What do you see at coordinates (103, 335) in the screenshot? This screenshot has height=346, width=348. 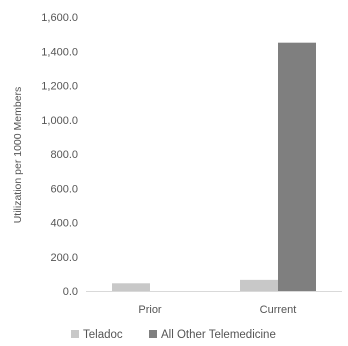 I see `legend-label: Teladoc` at bounding box center [103, 335].